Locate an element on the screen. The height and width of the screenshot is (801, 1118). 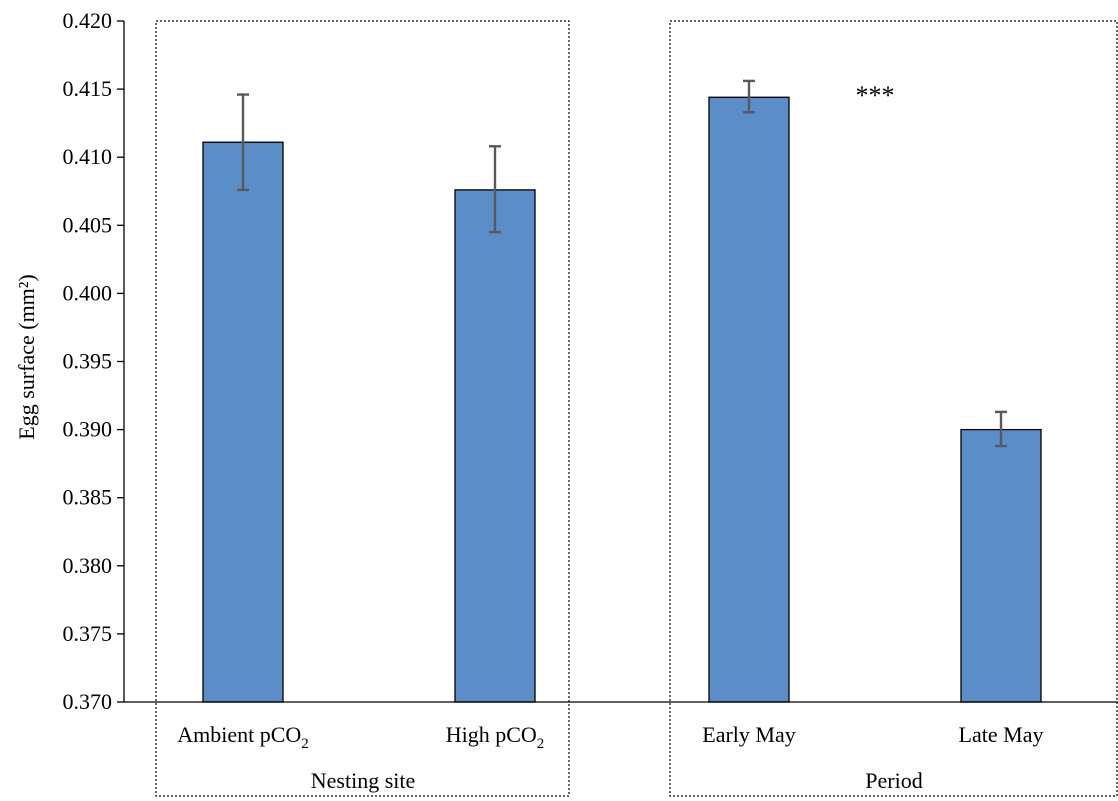
category-label: High pCO2 is located at coordinates (495, 737).